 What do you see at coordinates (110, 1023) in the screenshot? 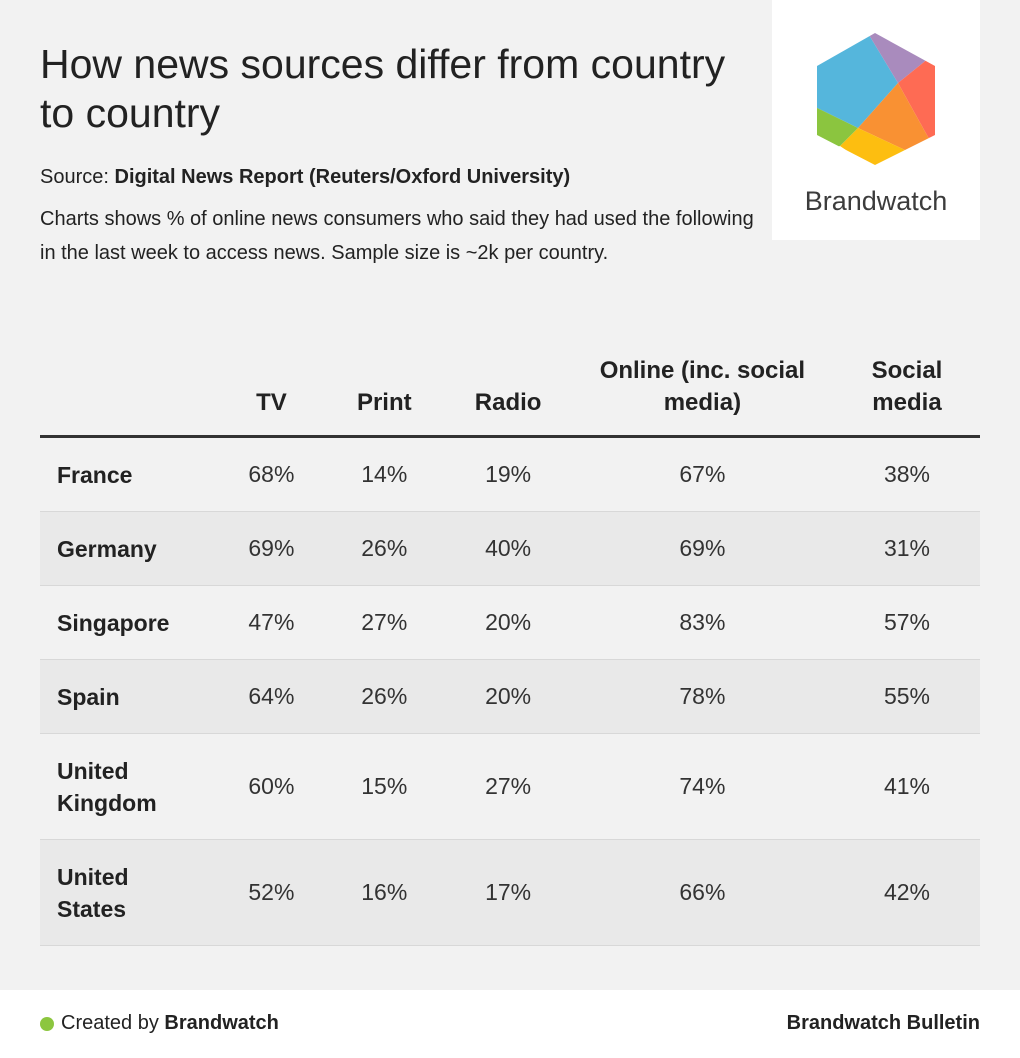
I see `created-by-label: Created by` at bounding box center [110, 1023].